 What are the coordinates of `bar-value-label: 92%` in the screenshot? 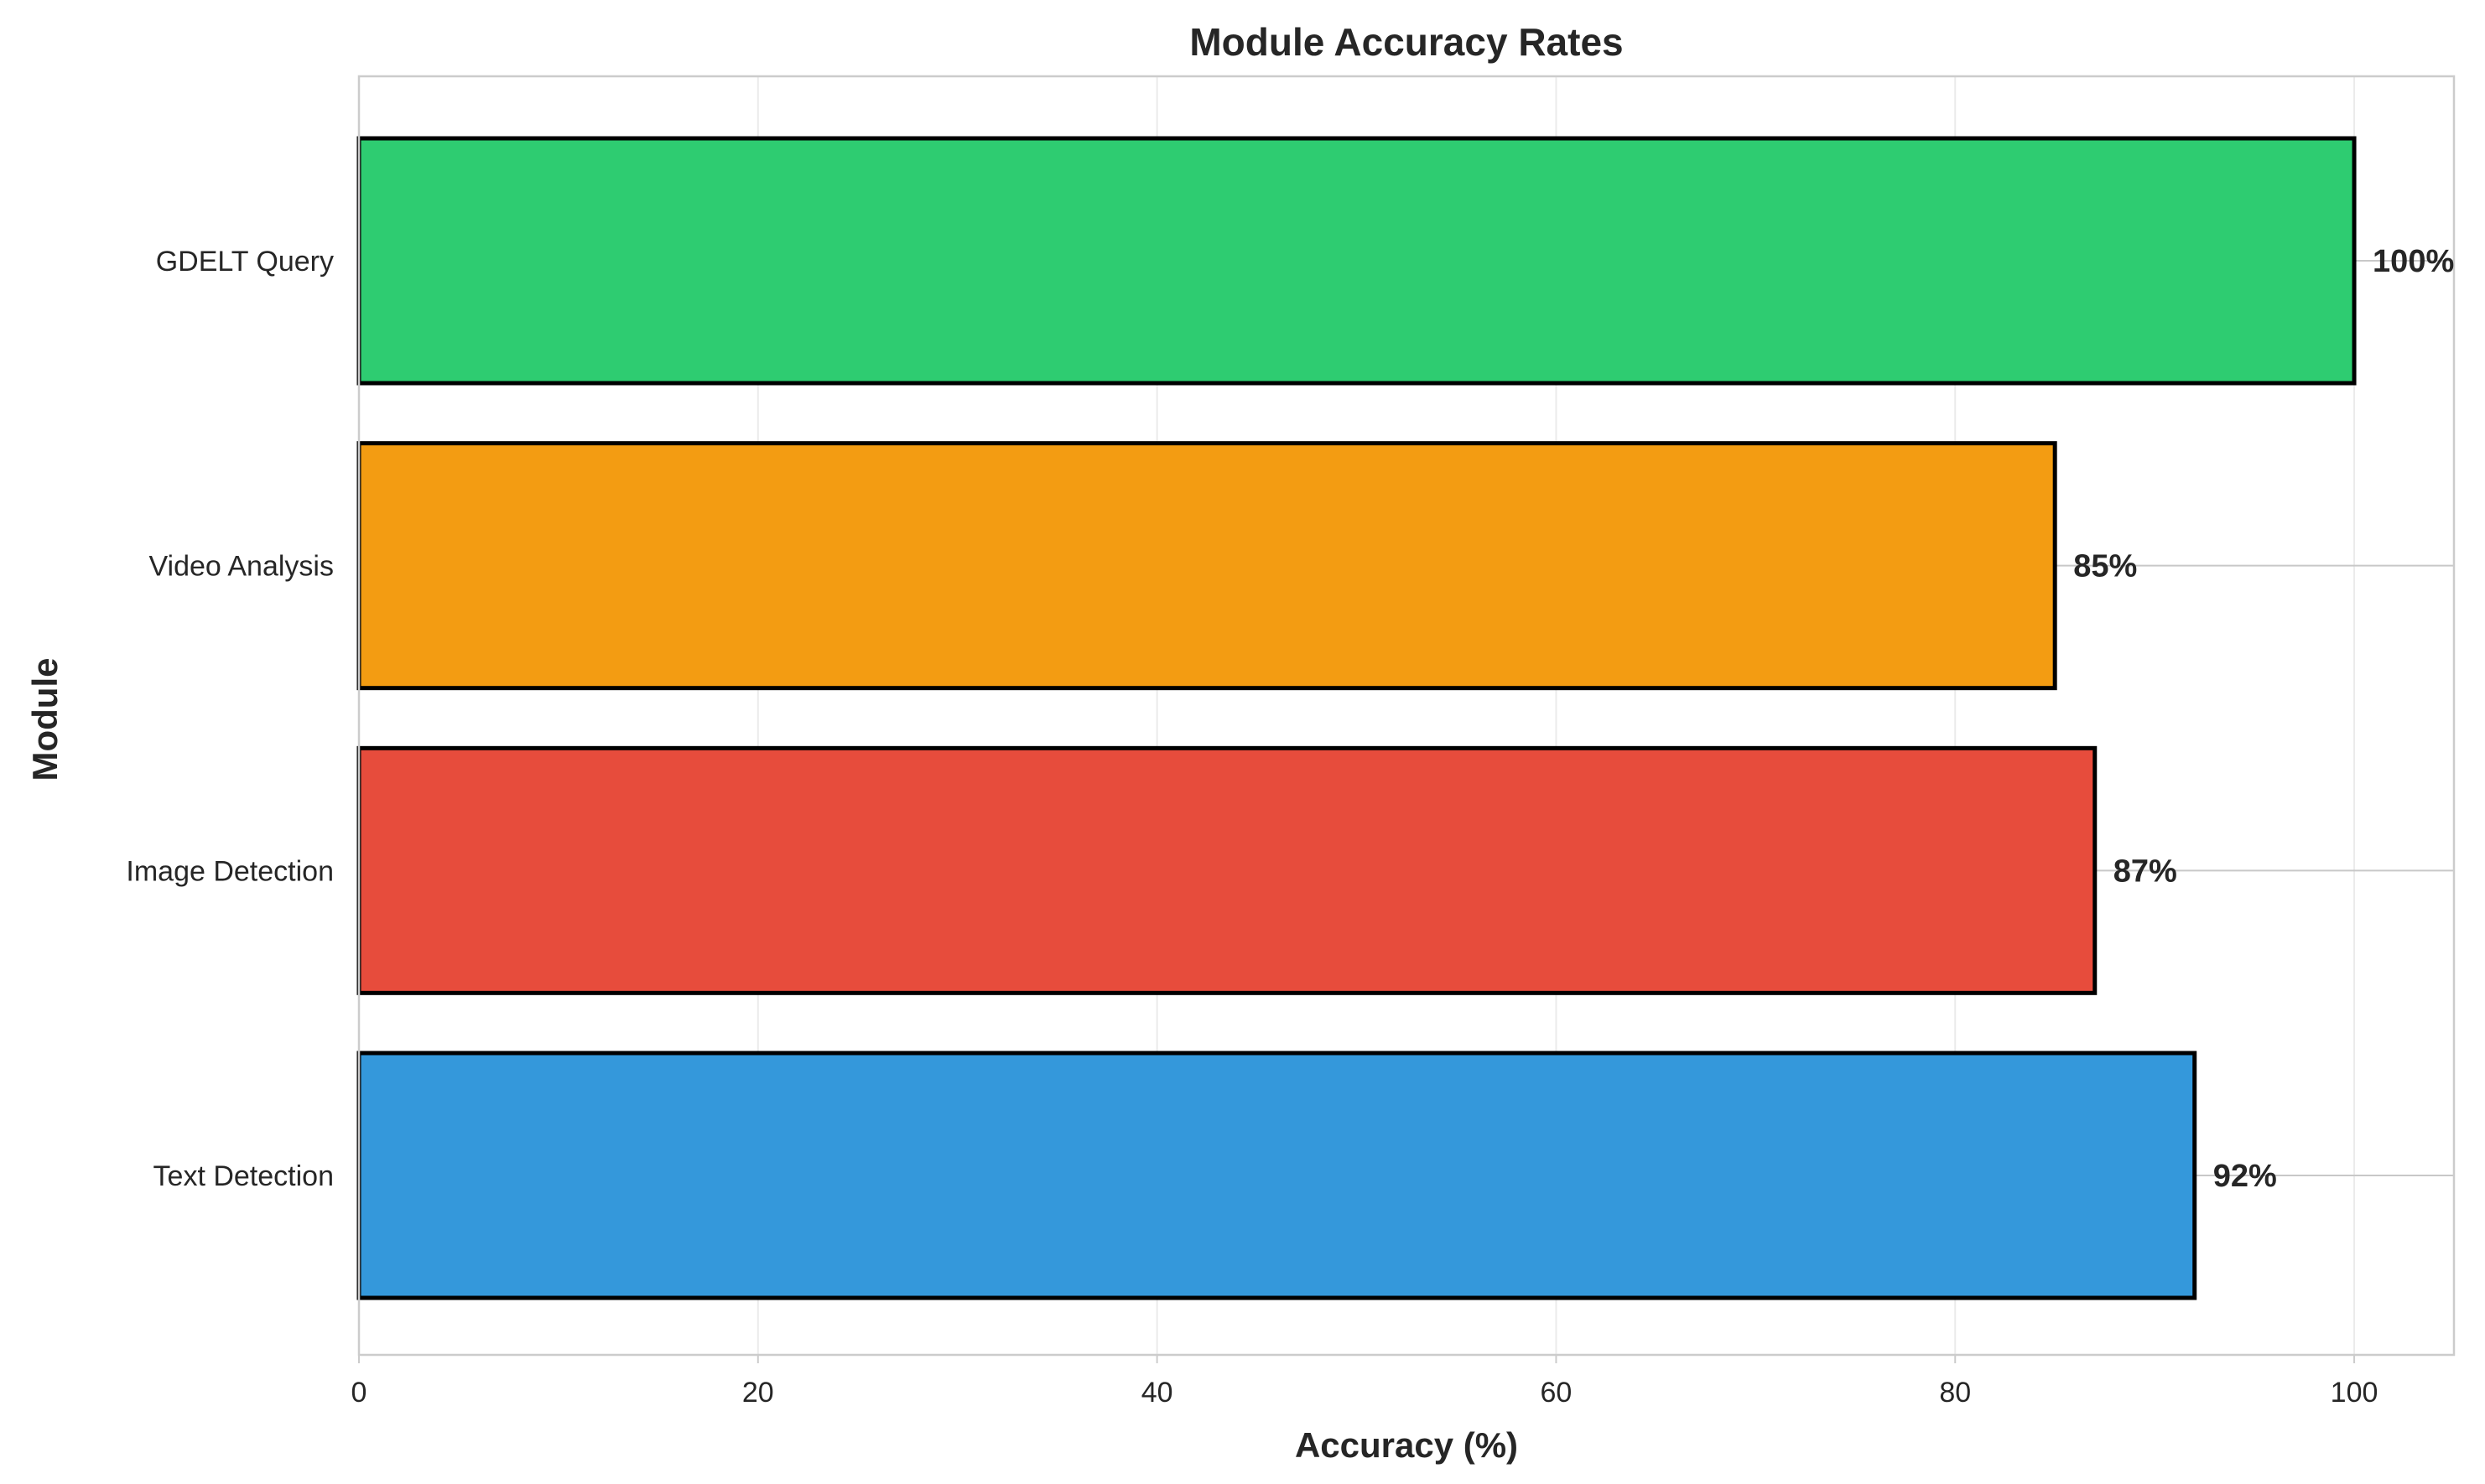 It's located at (2245, 1176).